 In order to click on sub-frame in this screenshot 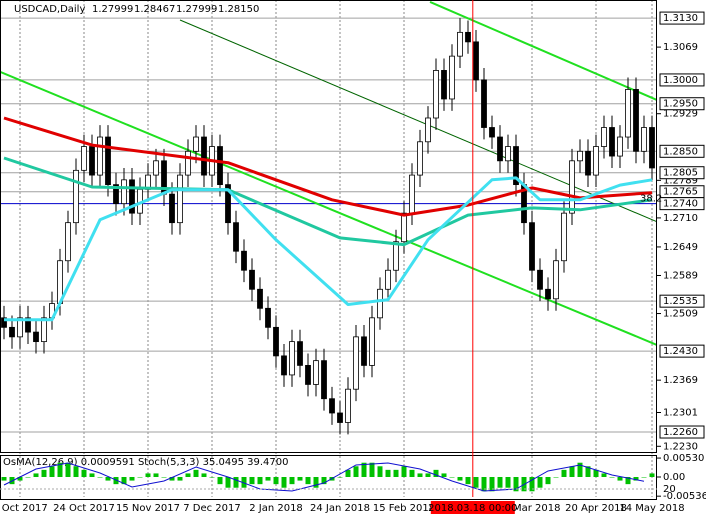, I will do `click(328, 477)`.